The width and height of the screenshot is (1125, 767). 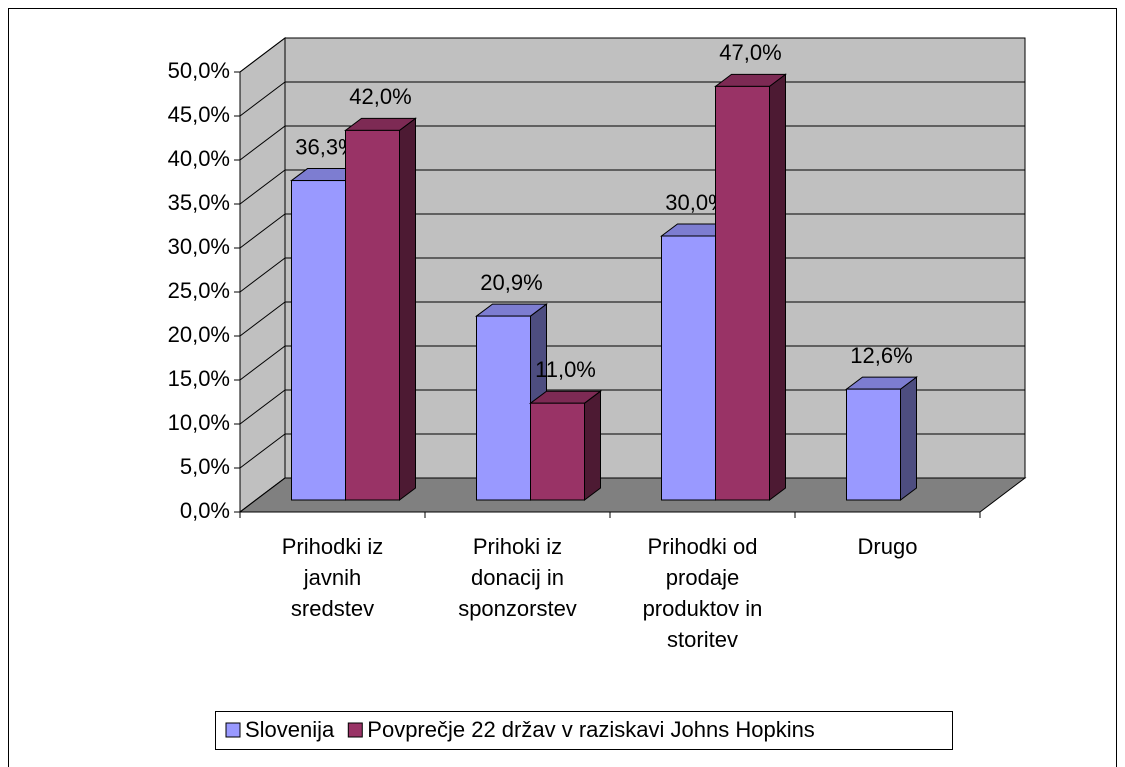 What do you see at coordinates (205, 510) in the screenshot?
I see `y-tick-label: 0,0%` at bounding box center [205, 510].